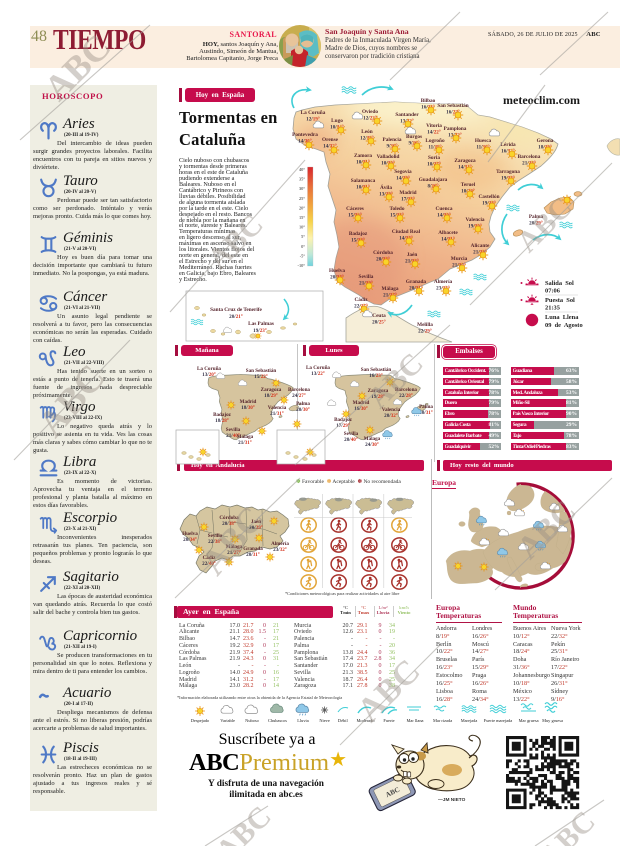  What do you see at coordinates (256, 527) in the screenshot?
I see `svg-text: 20/39°` at bounding box center [256, 527].